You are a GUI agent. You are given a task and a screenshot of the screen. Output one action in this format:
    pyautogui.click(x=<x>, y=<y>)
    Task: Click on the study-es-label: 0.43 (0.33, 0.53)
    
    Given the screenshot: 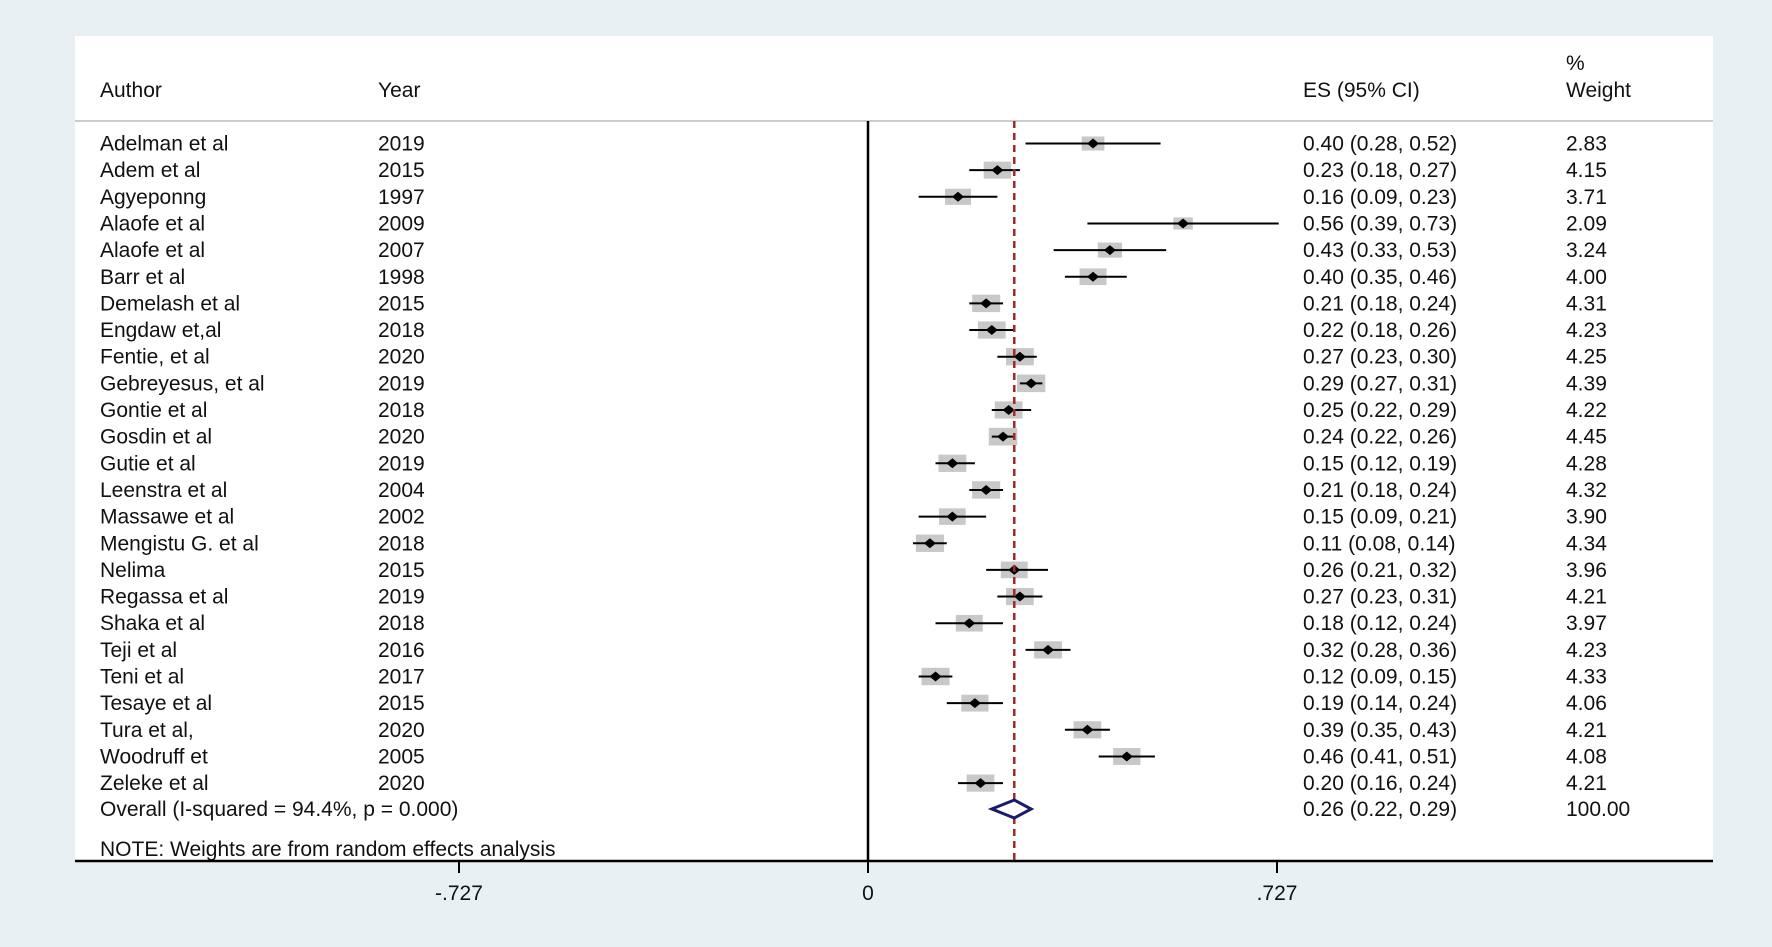 What is the action you would take?
    pyautogui.click(x=1380, y=250)
    